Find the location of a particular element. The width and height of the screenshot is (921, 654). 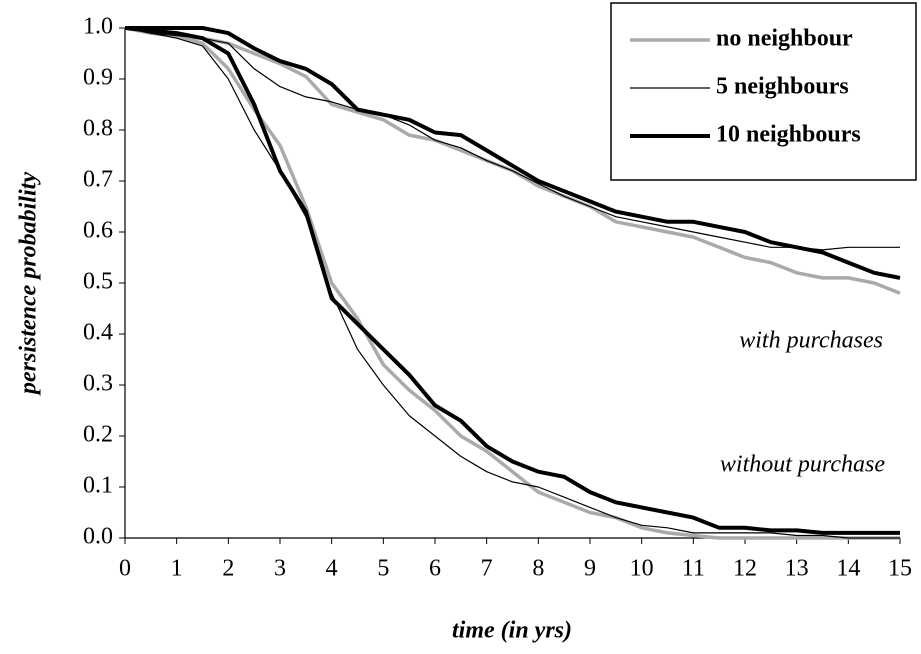

y-tick-label: 0.3 is located at coordinates (98, 384).